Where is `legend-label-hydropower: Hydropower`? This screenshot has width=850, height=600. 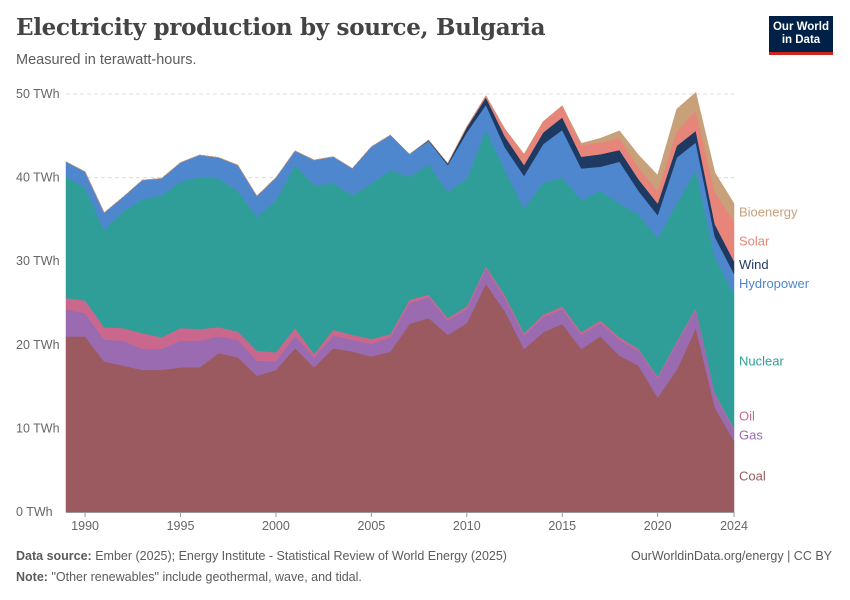 legend-label-hydropower: Hydropower is located at coordinates (774, 283).